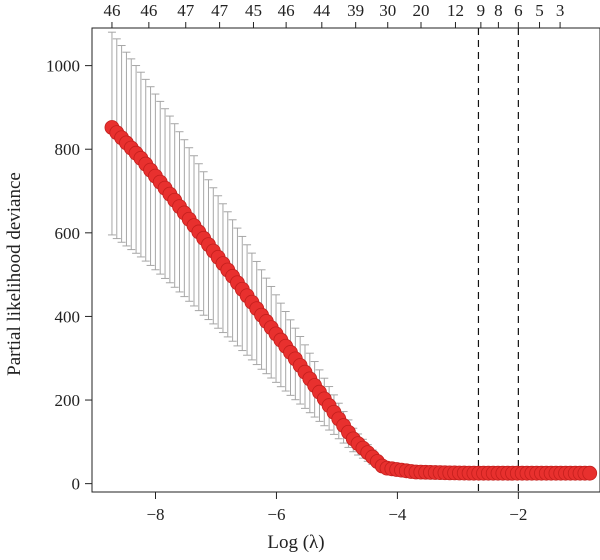  What do you see at coordinates (455, 10) in the screenshot?
I see `top-tick-label: 12` at bounding box center [455, 10].